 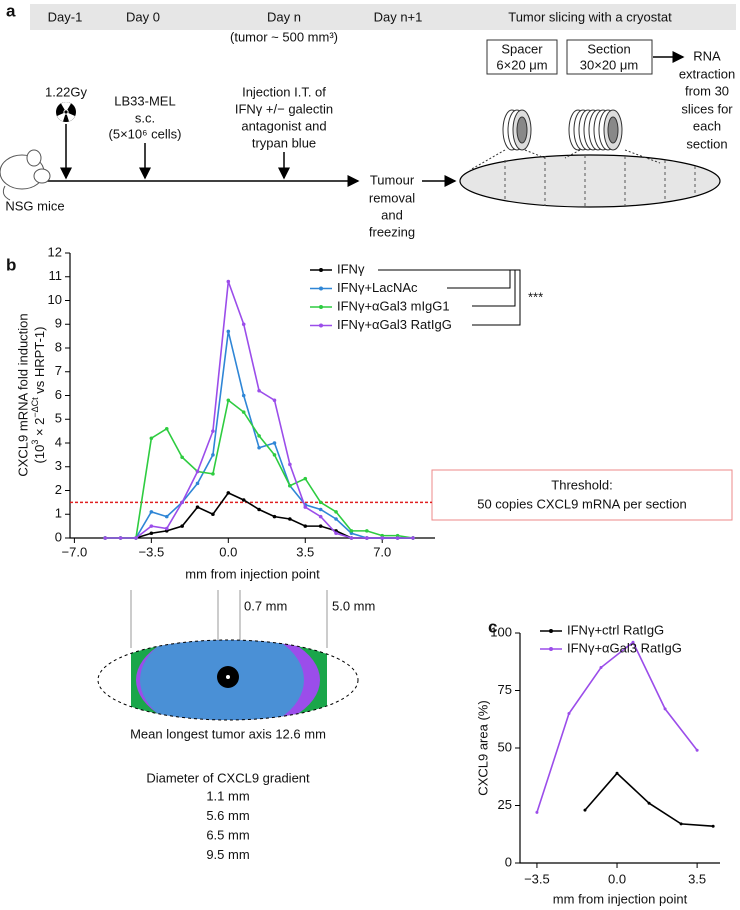 What do you see at coordinates (58, 394) in the screenshot?
I see `y-tick-label: 6` at bounding box center [58, 394].